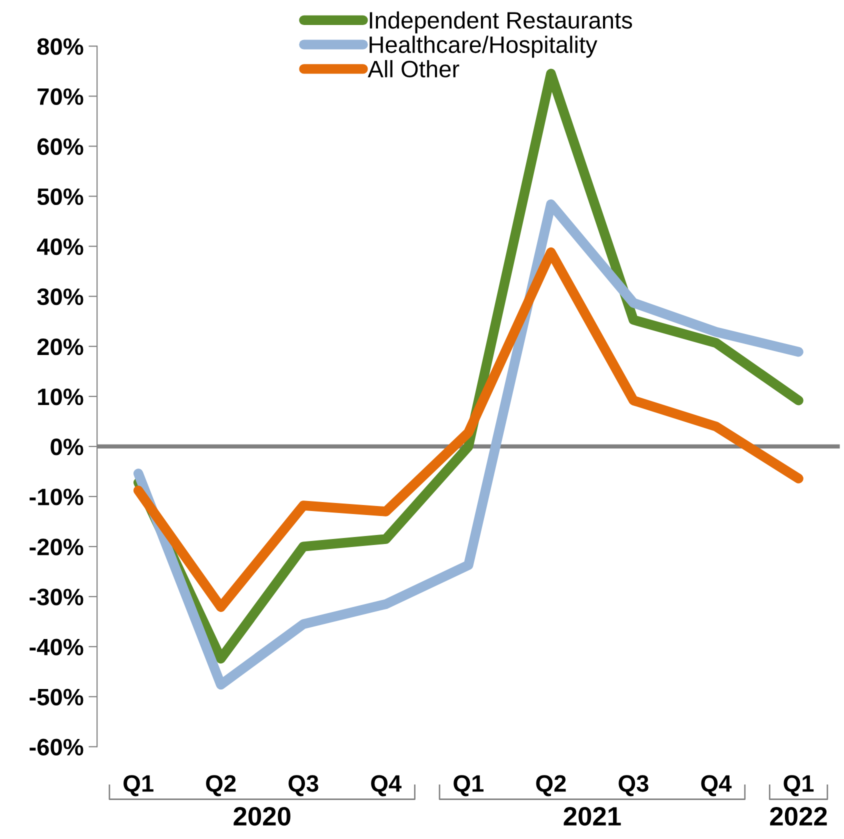  Describe the element at coordinates (592, 816) in the screenshot. I see `text: 2021` at that location.